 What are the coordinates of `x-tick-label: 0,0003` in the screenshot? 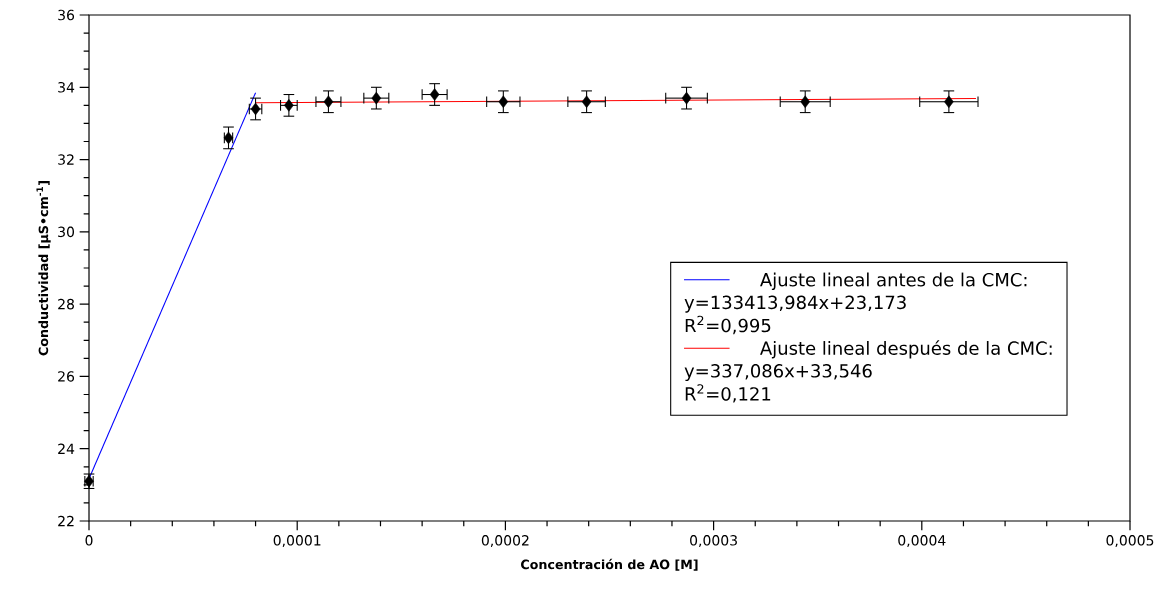 It's located at (713, 541).